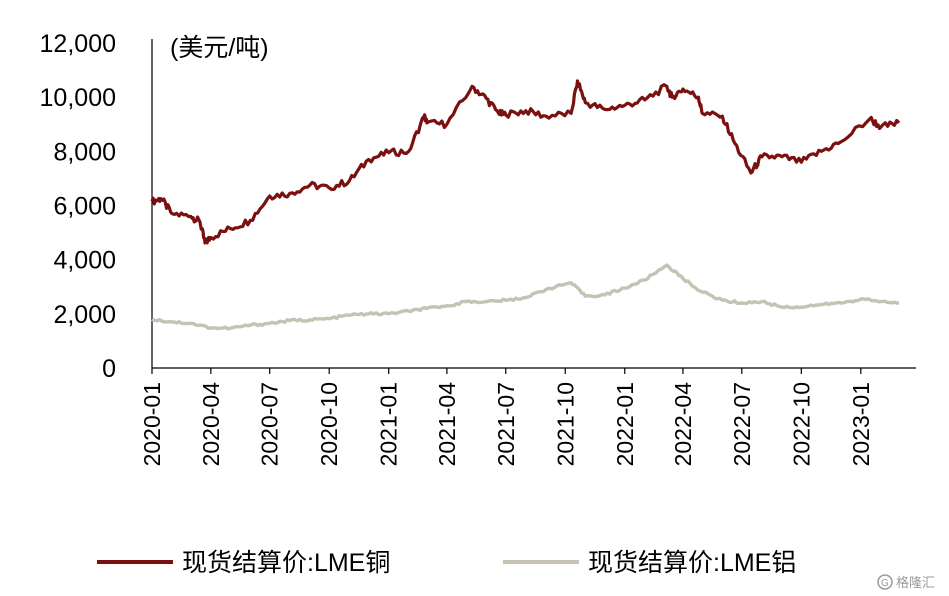 This screenshot has width=949, height=596. I want to click on series-line-lme-aluminum, so click(525, 297).